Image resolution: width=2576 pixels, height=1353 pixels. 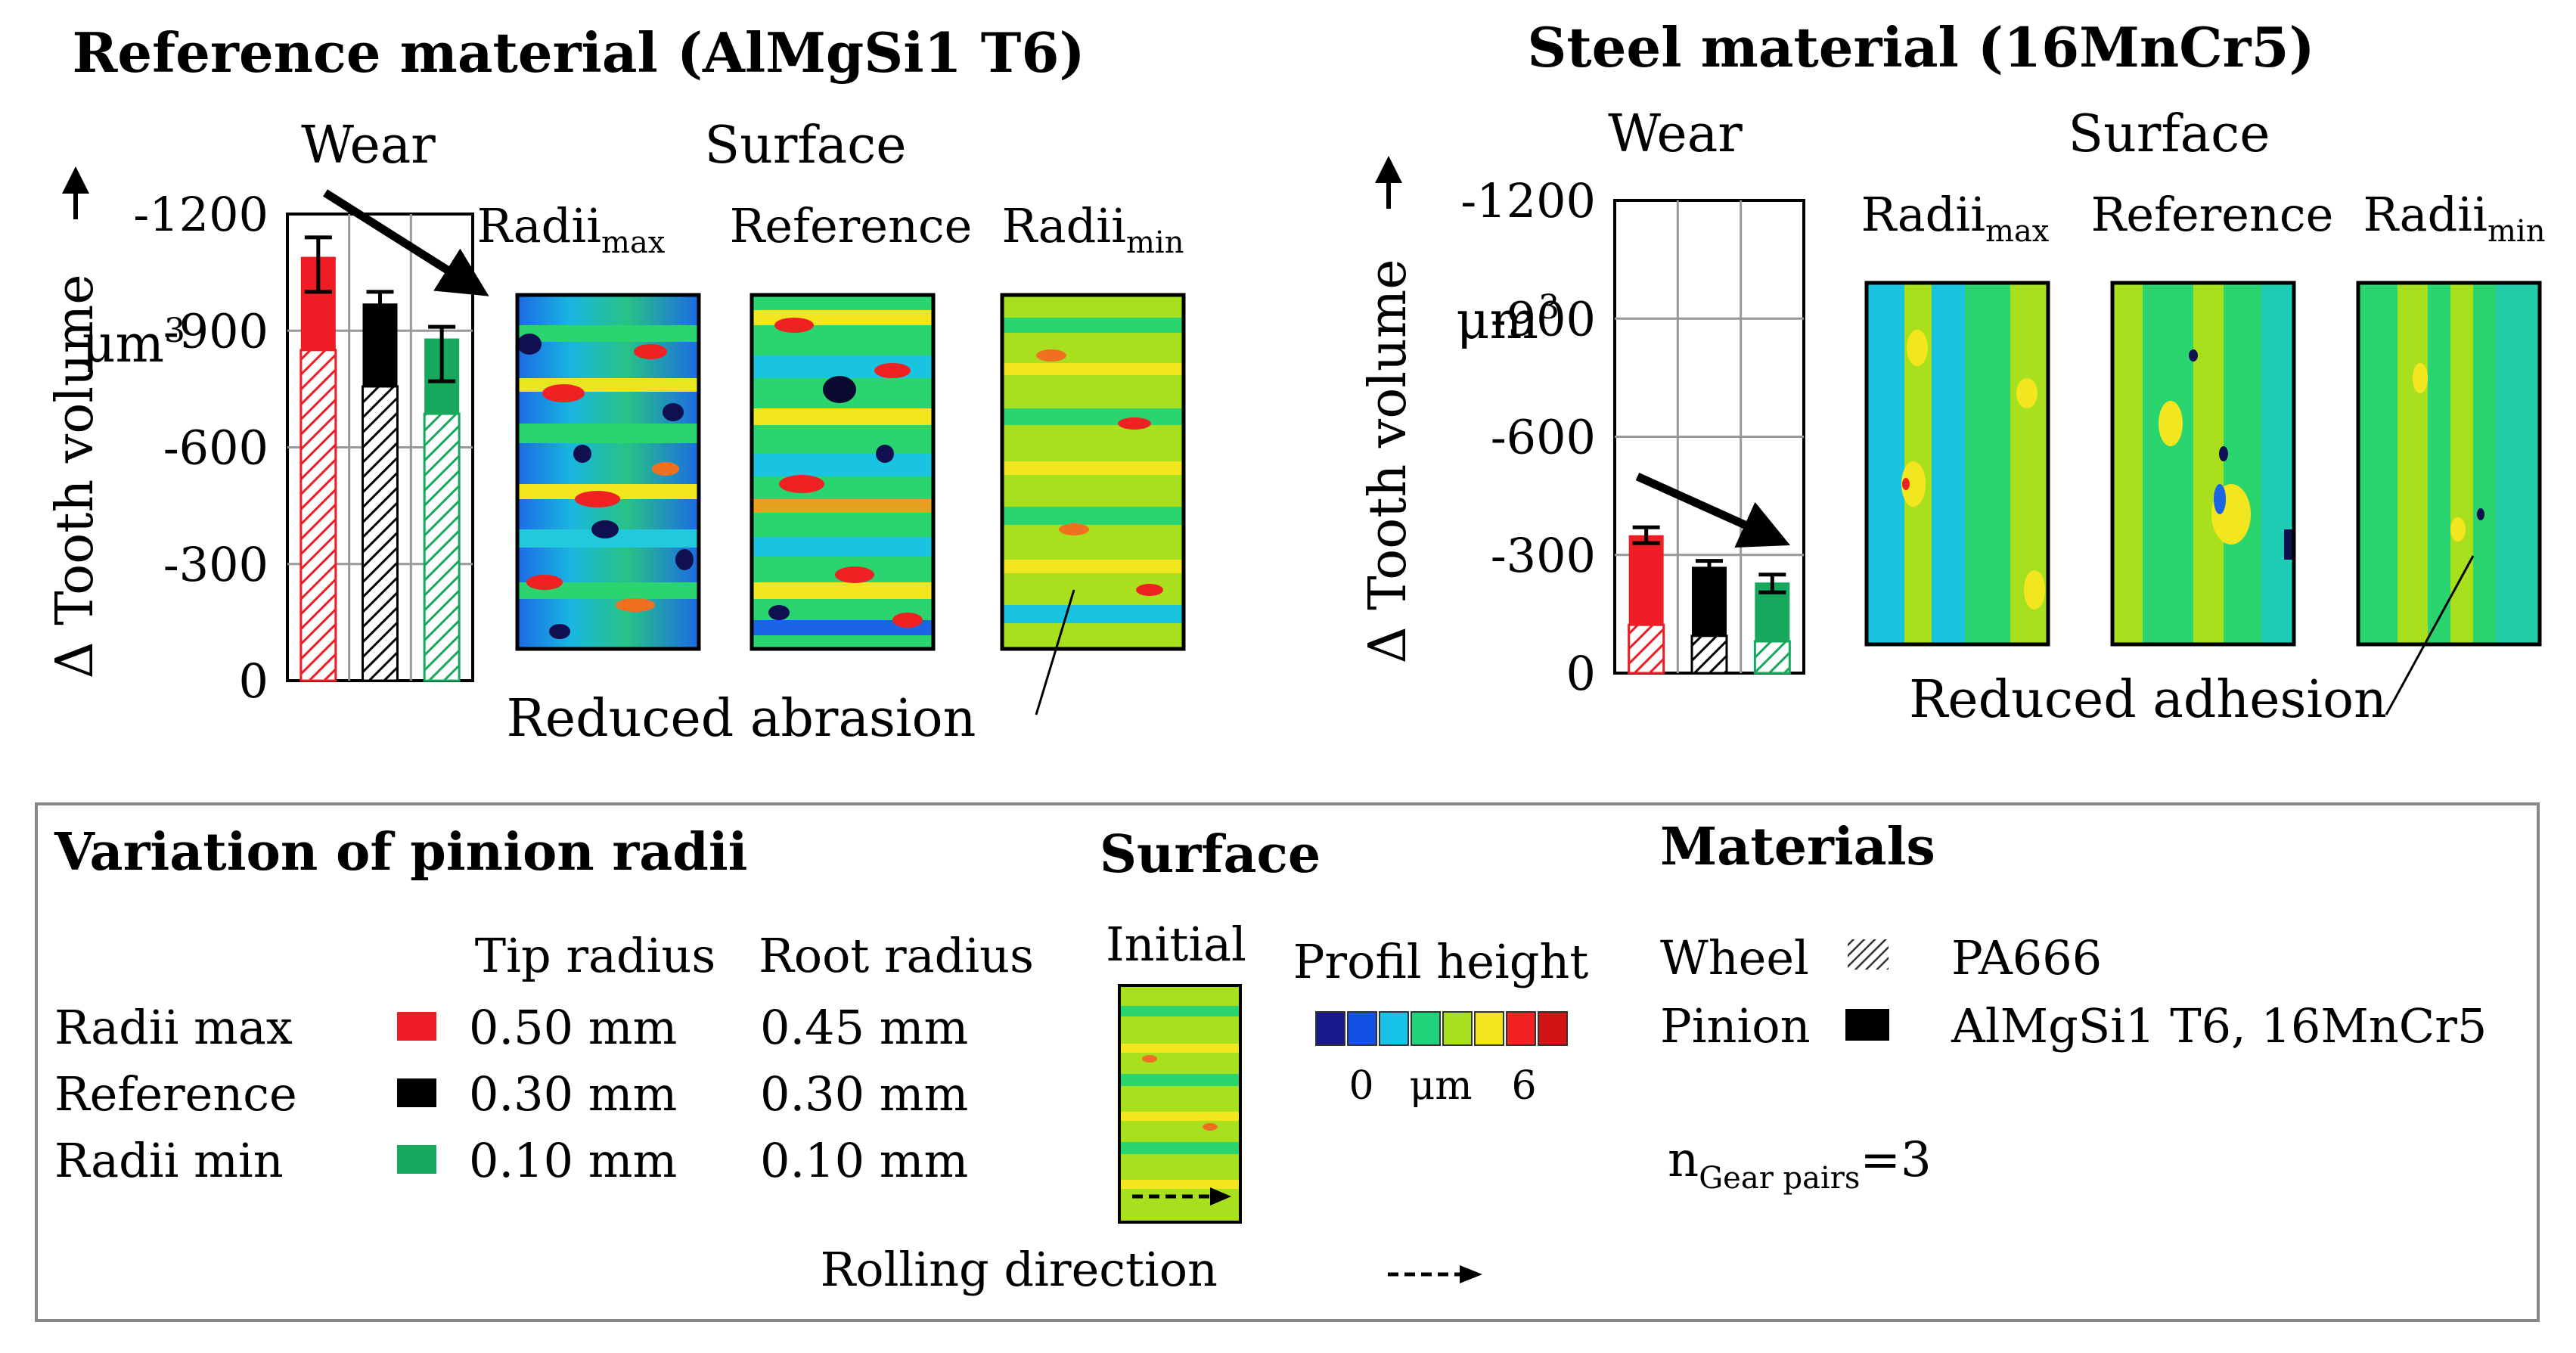 What do you see at coordinates (896, 956) in the screenshot?
I see `legend-col-root: Root radius` at bounding box center [896, 956].